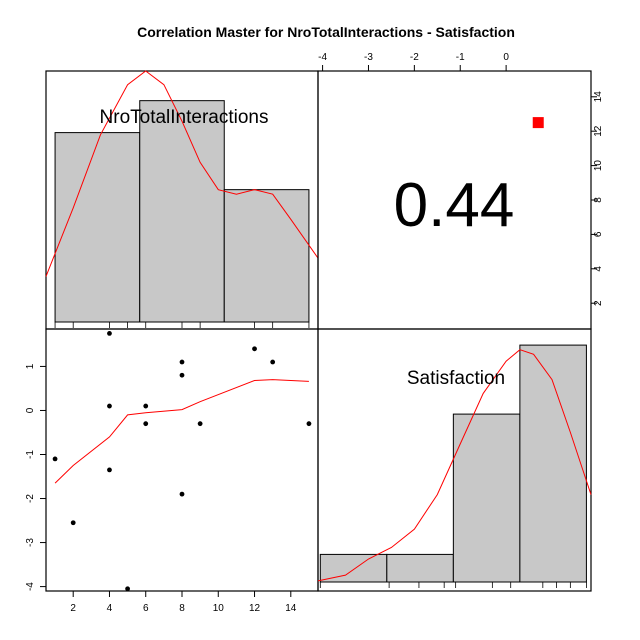  I want to click on lower-y-tick-label: -1, so click(30, 454).